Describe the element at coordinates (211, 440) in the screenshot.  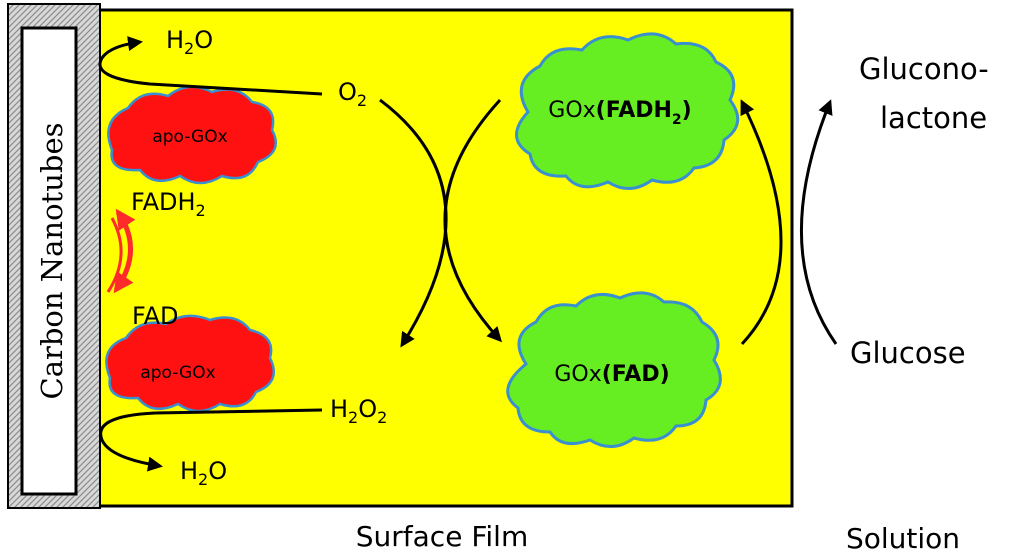
I see `h2o2-to-h2o-arrow` at that location.